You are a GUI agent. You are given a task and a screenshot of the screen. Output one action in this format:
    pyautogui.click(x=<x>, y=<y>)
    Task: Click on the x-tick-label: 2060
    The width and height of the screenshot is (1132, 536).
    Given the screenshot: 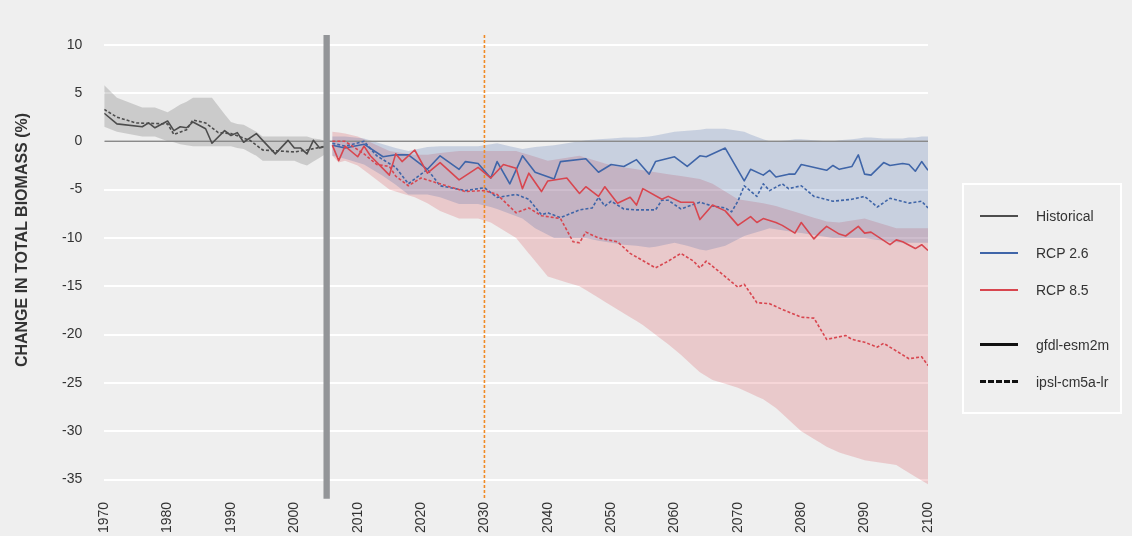 What is the action you would take?
    pyautogui.click(x=673, y=517)
    